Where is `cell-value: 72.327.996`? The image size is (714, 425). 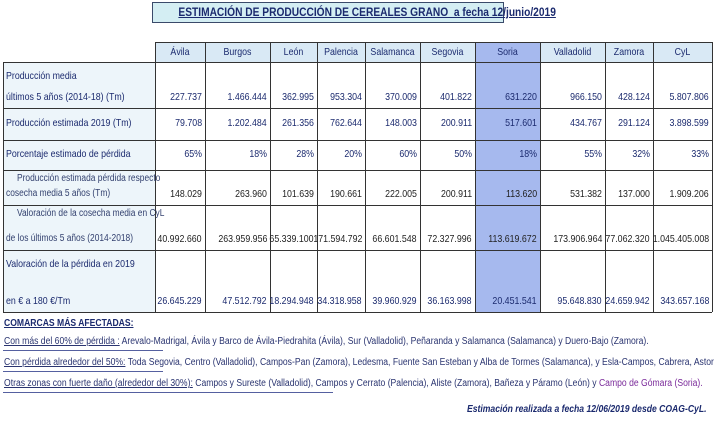
cell-value: 72.327.996 is located at coordinates (449, 239).